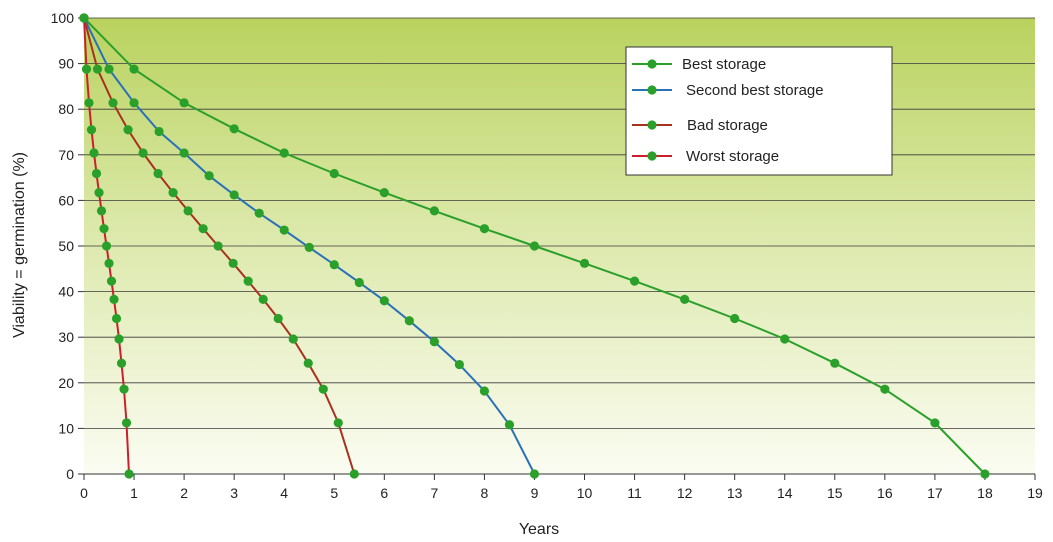 The width and height of the screenshot is (1053, 542). I want to click on legend-label: Bad storage, so click(727, 125).